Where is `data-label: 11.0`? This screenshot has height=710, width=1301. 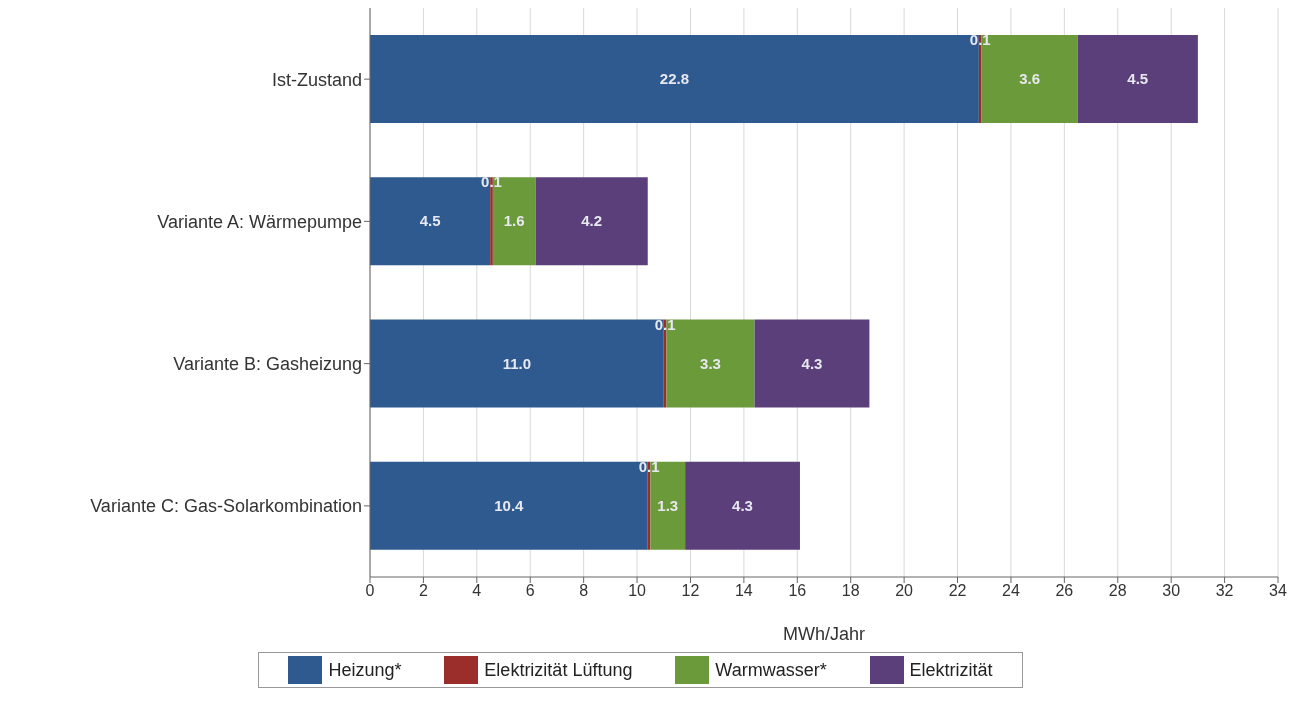
data-label: 11.0 is located at coordinates (517, 363).